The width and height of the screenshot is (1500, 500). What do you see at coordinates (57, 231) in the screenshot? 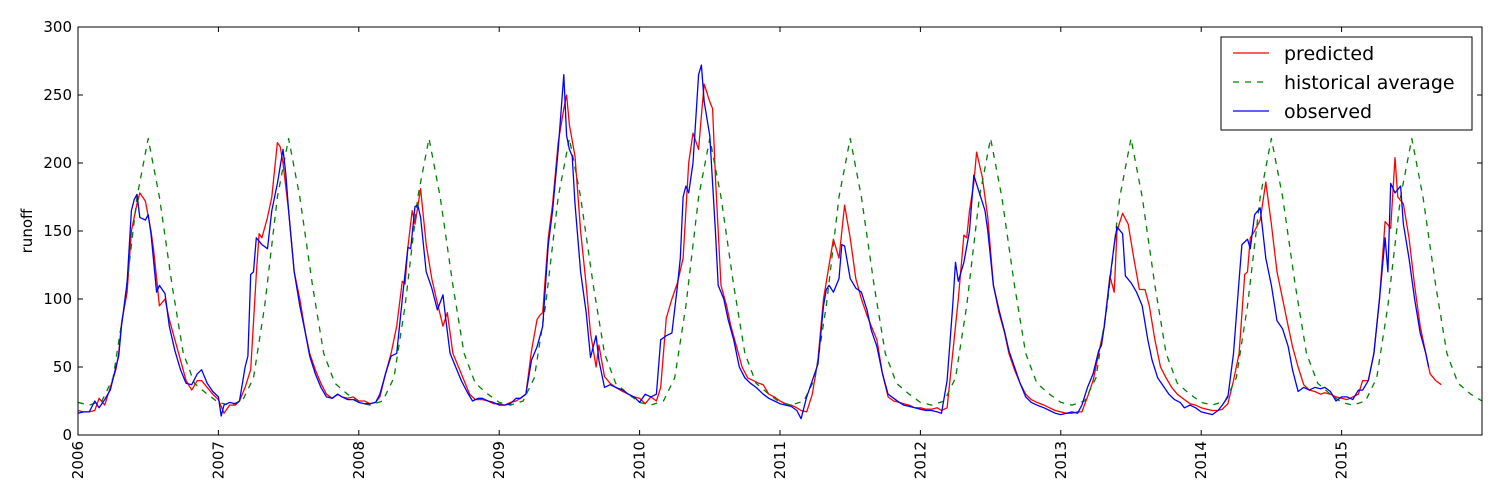
I see `y-tick-label: 150` at bounding box center [57, 231].